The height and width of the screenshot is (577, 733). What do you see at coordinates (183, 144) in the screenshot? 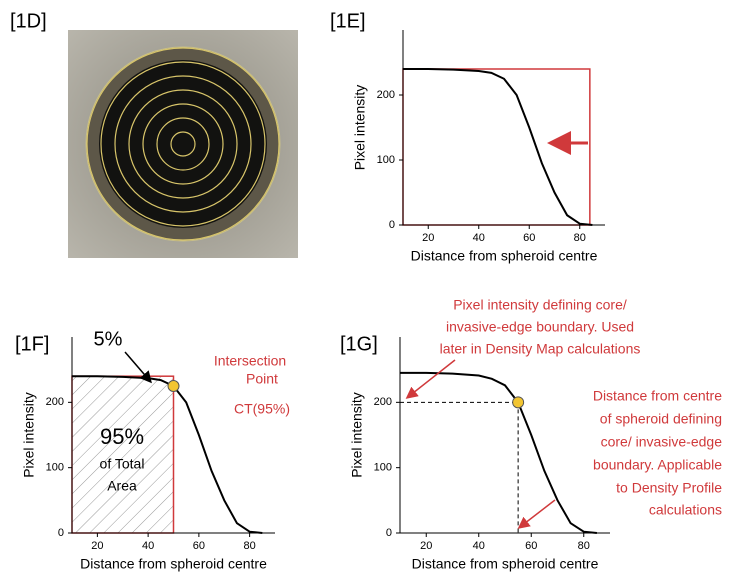
I see `spheroid-image` at bounding box center [183, 144].